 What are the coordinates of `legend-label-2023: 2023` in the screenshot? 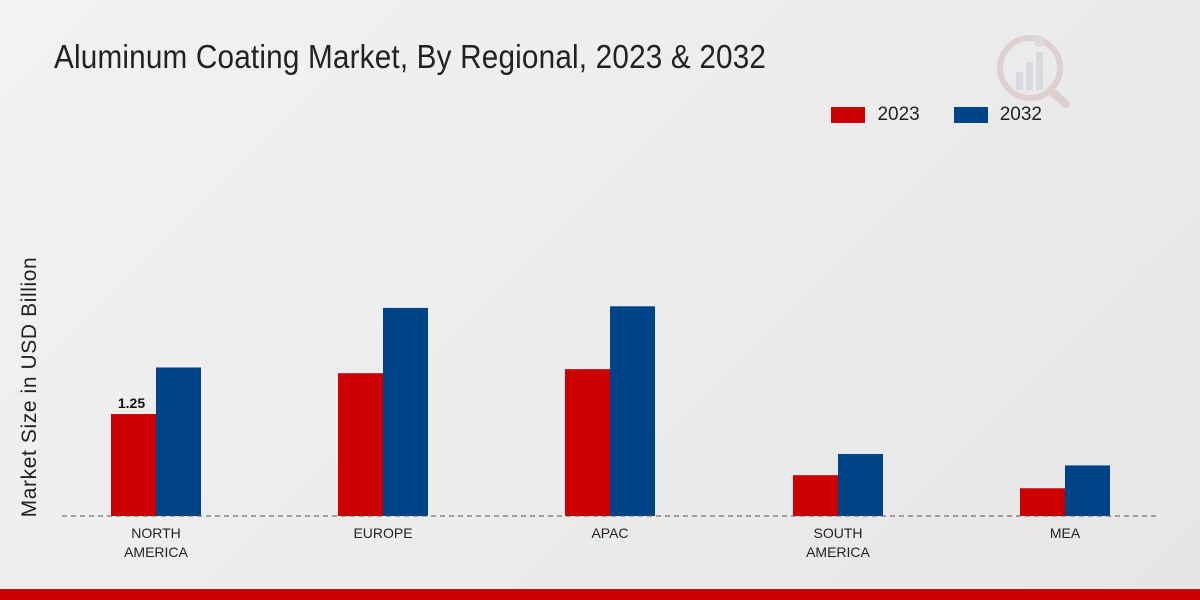 It's located at (898, 114).